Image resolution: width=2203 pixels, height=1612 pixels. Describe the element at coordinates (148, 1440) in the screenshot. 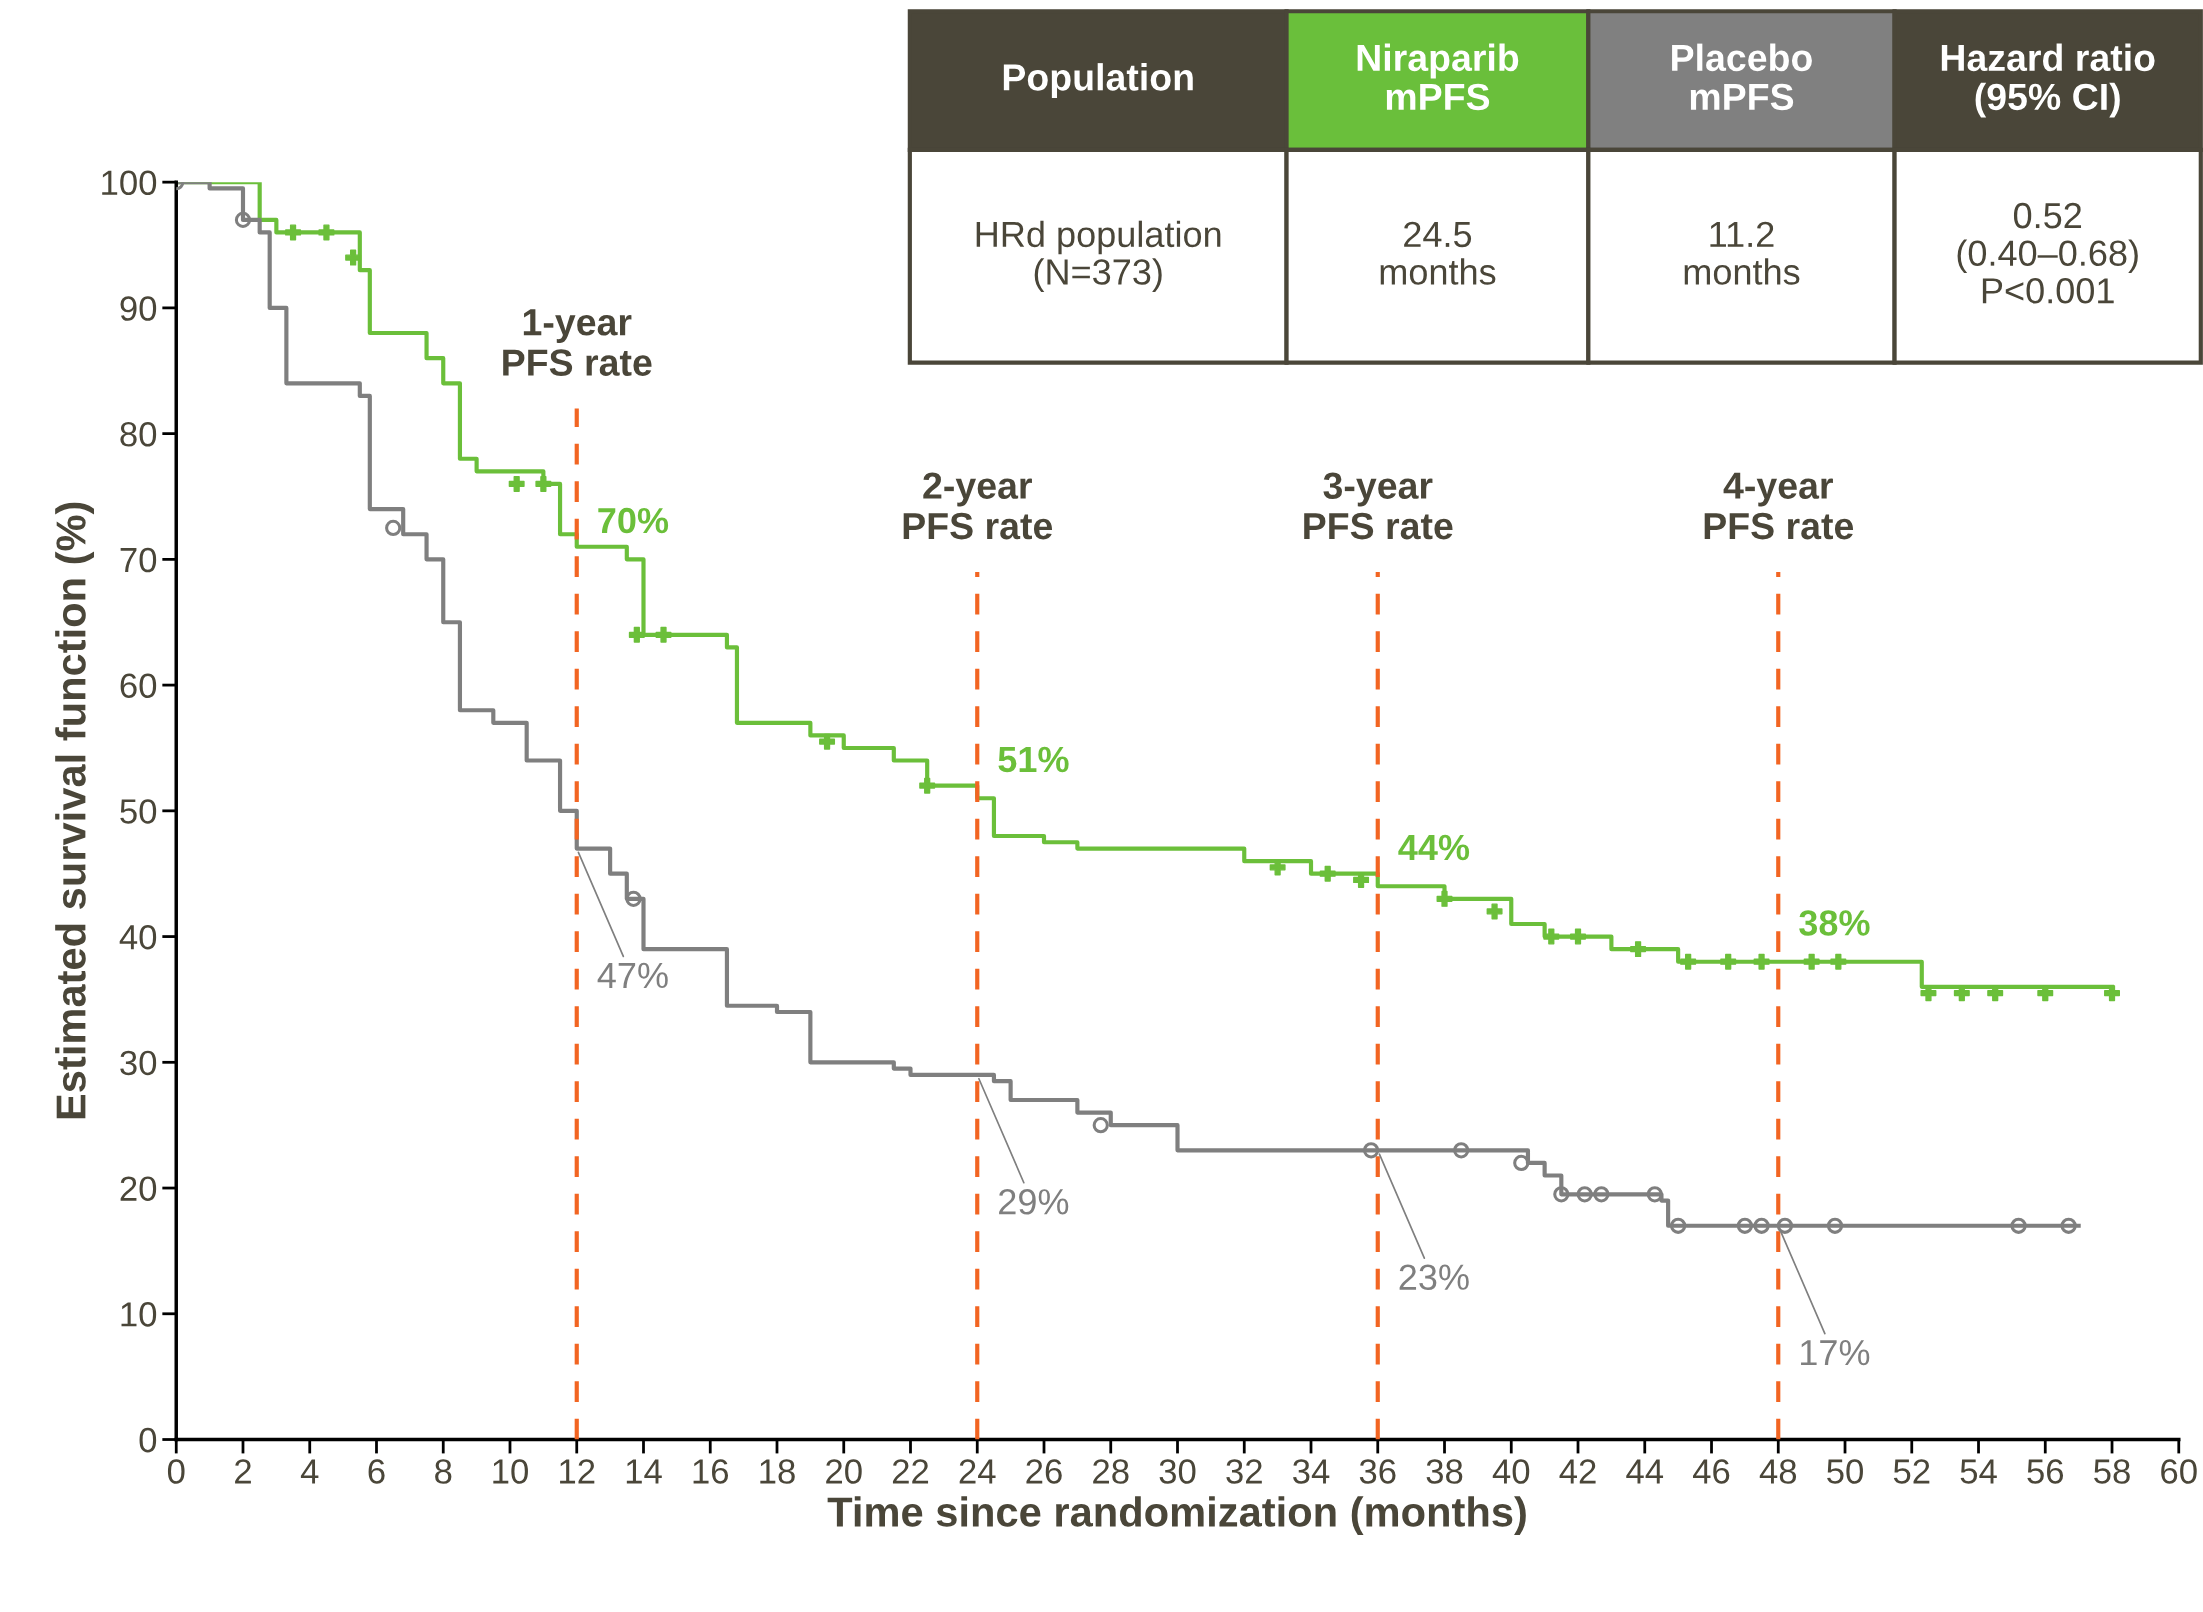

I see `y-tick-label: 0` at that location.